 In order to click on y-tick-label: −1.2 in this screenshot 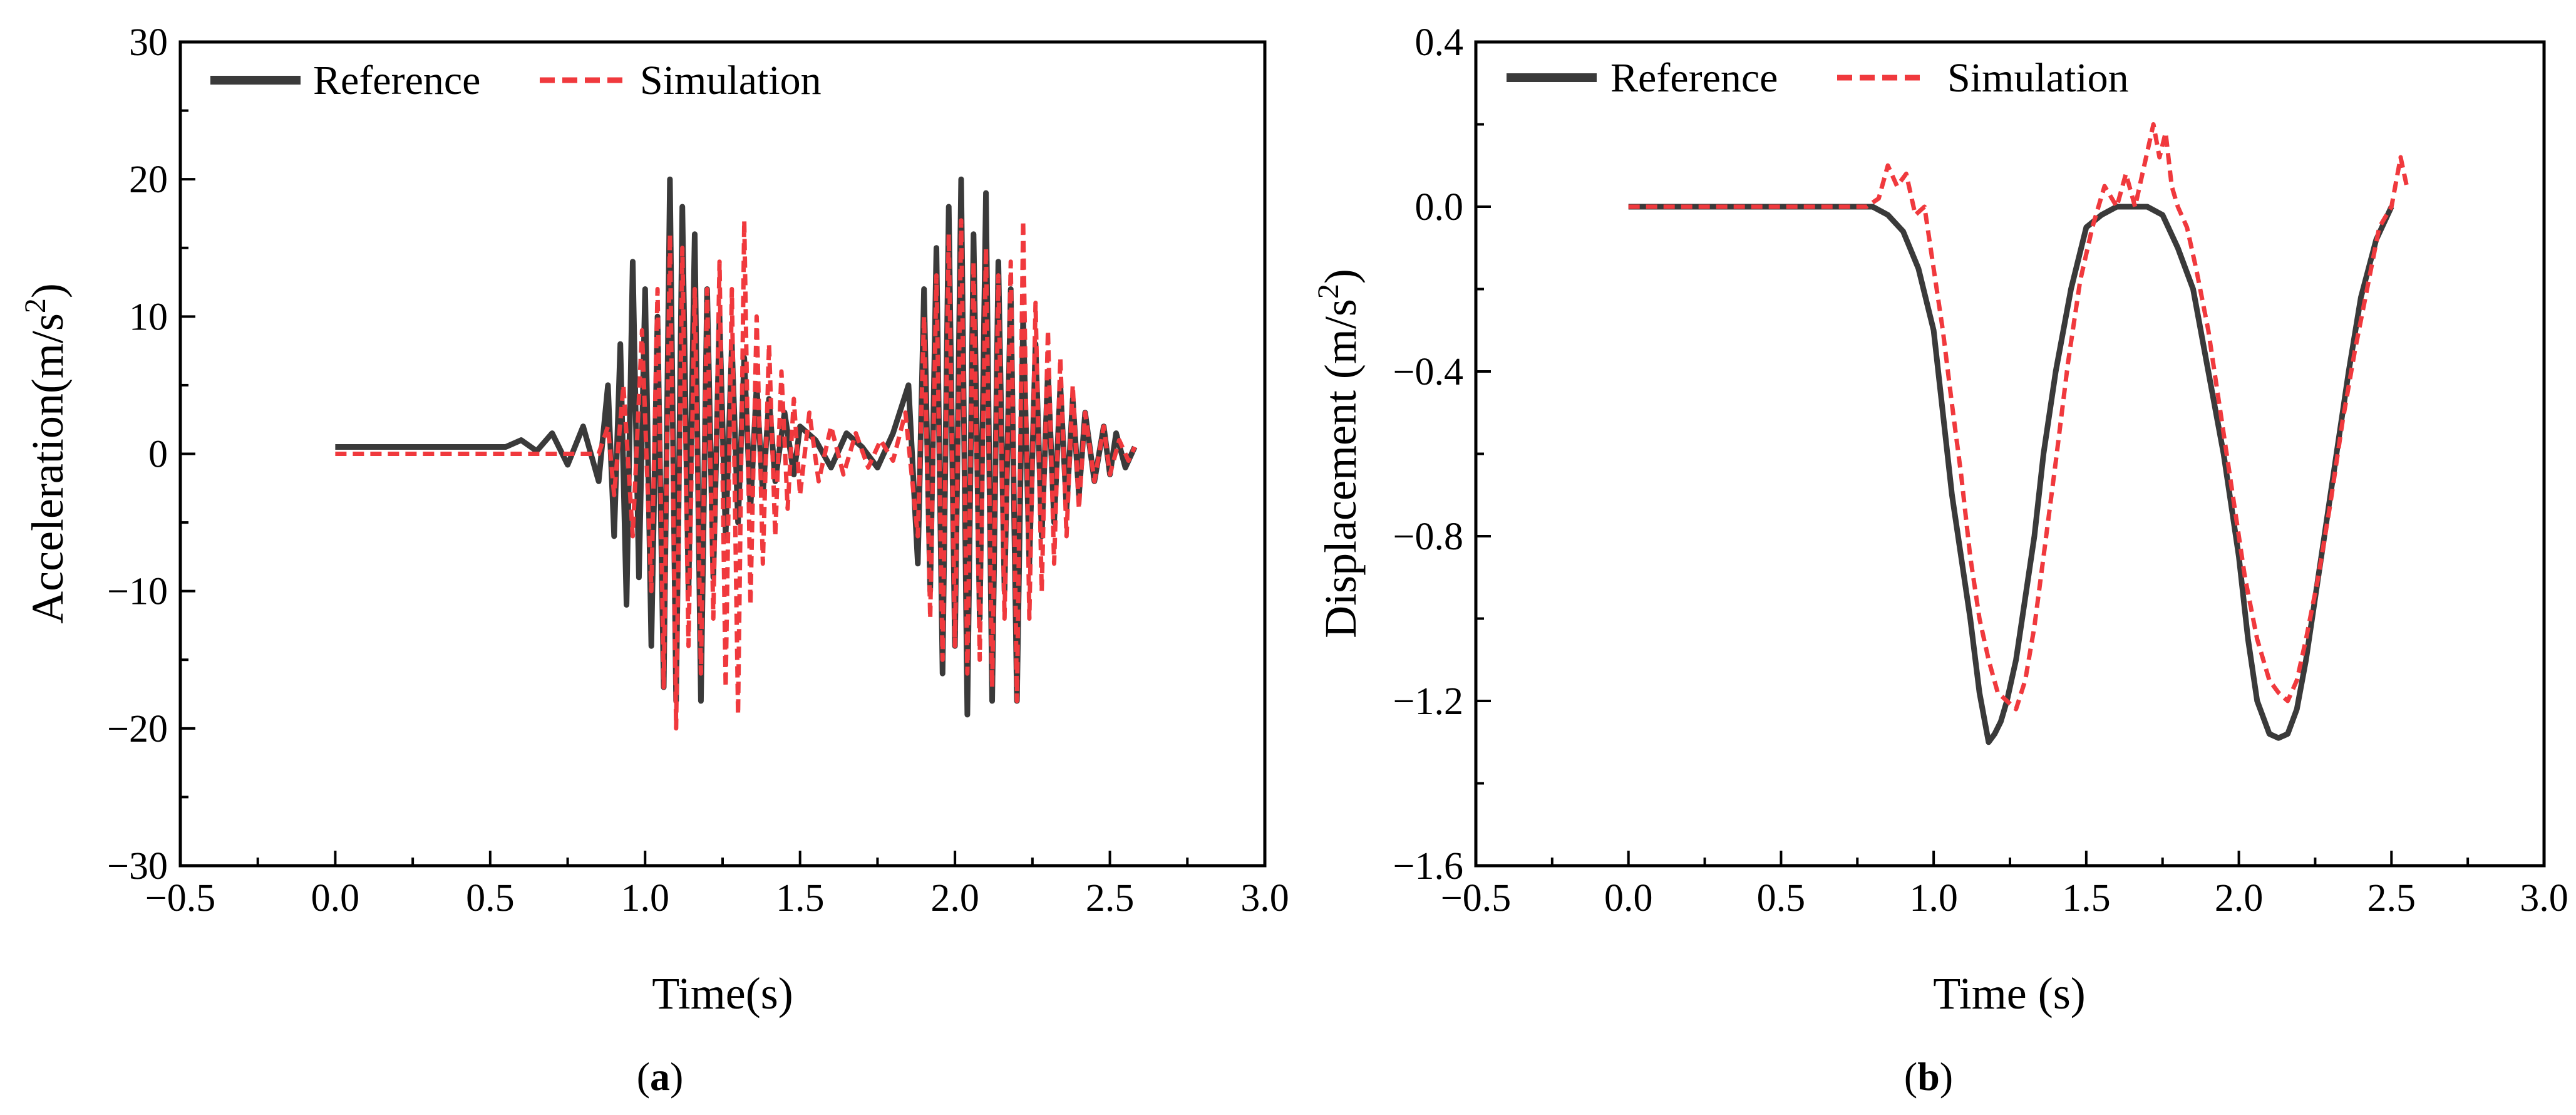, I will do `click(1428, 701)`.